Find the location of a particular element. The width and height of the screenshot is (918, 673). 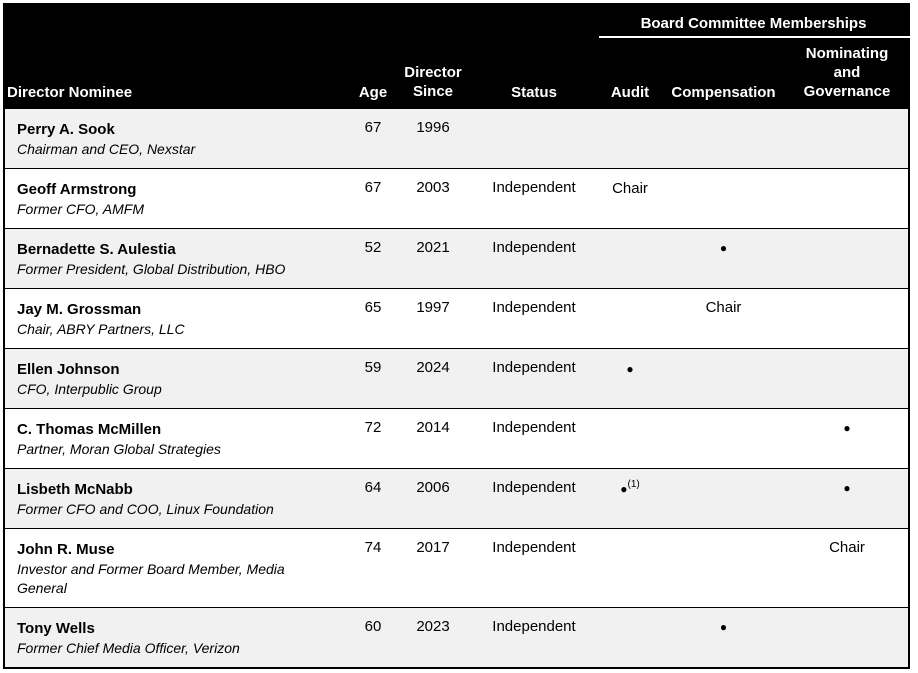

age-cell: 59 is located at coordinates (373, 367).